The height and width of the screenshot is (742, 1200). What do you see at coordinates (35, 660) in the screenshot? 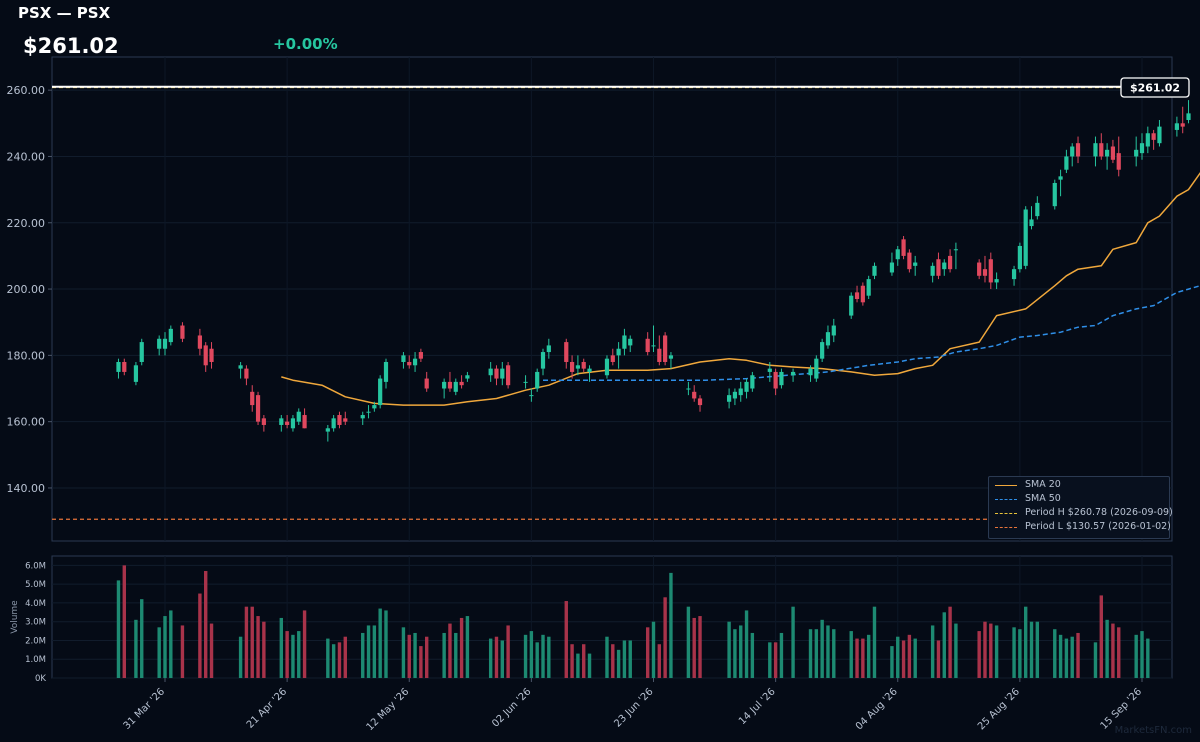
I see `volume-tick-label: 1.0M` at bounding box center [35, 660].